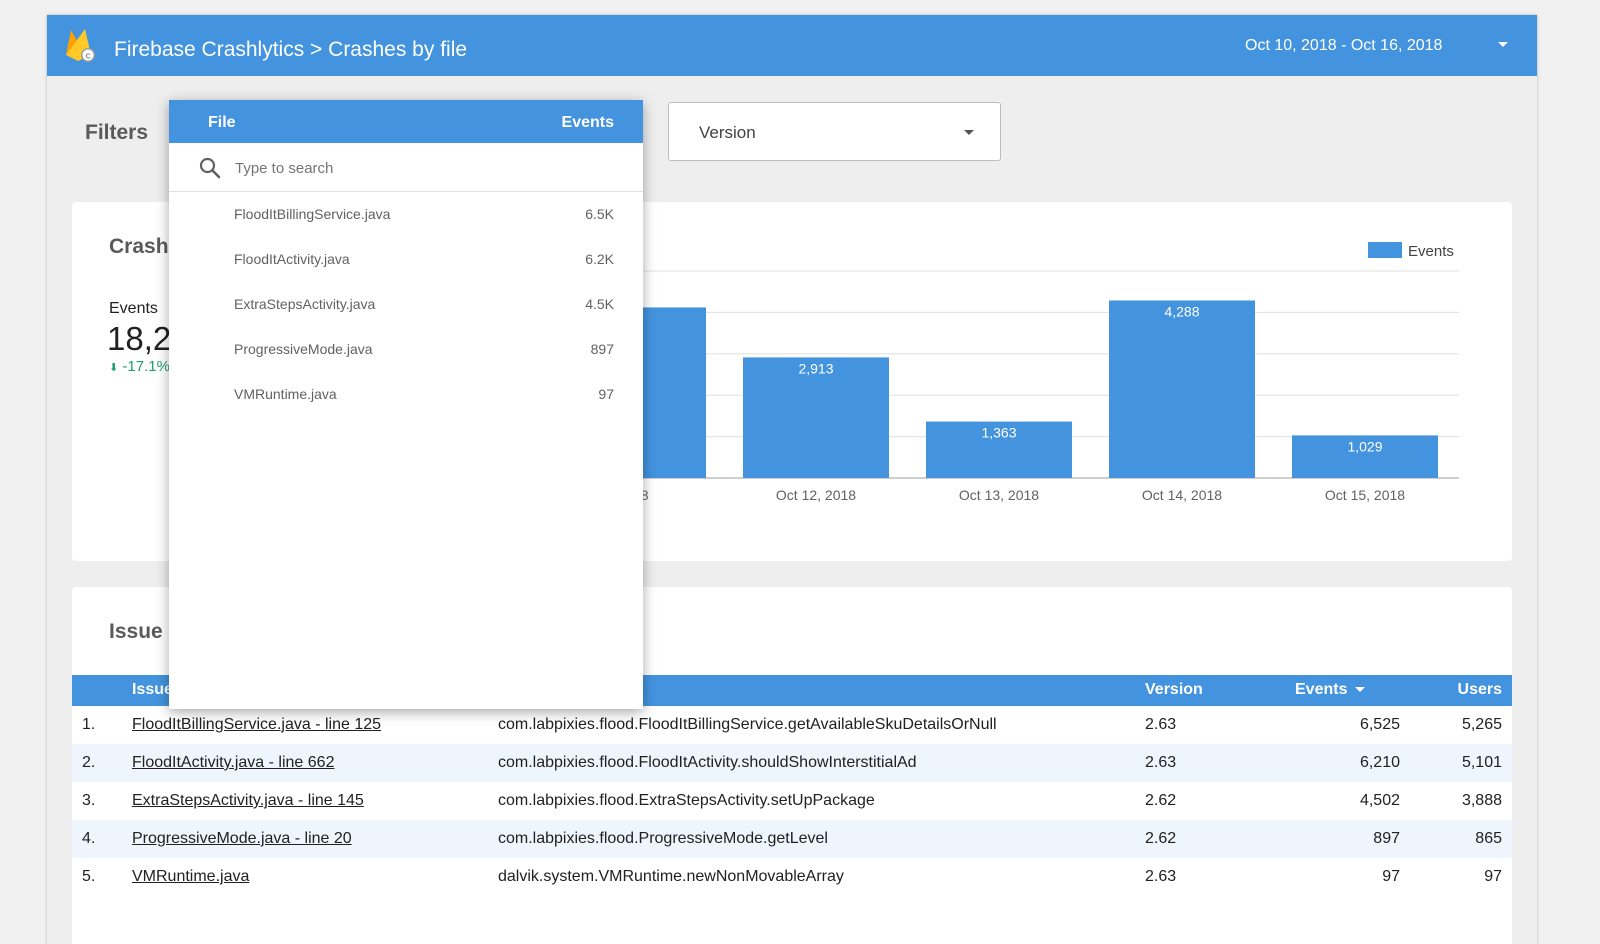 This screenshot has width=1600, height=944. What do you see at coordinates (1379, 724) in the screenshot?
I see `issue-events: 6,525` at bounding box center [1379, 724].